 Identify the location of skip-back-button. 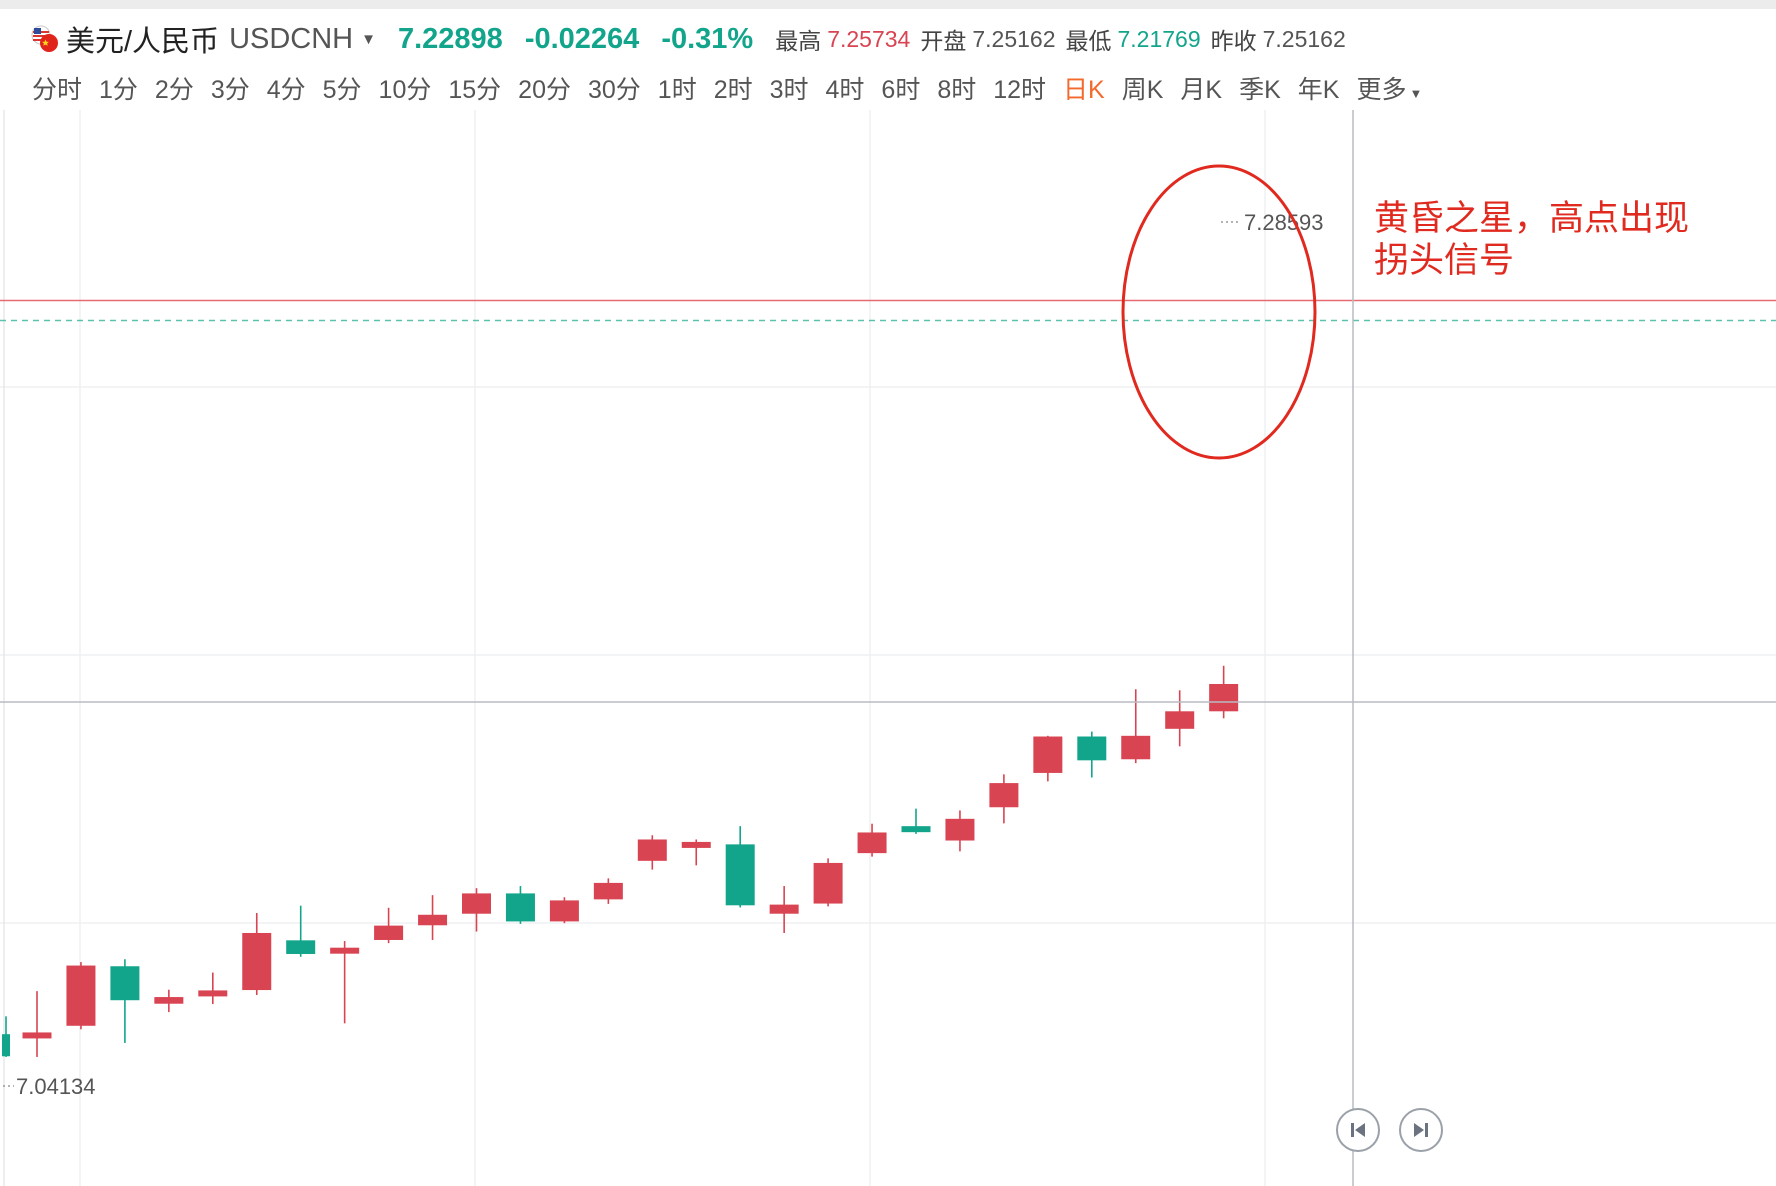
(1358, 1130).